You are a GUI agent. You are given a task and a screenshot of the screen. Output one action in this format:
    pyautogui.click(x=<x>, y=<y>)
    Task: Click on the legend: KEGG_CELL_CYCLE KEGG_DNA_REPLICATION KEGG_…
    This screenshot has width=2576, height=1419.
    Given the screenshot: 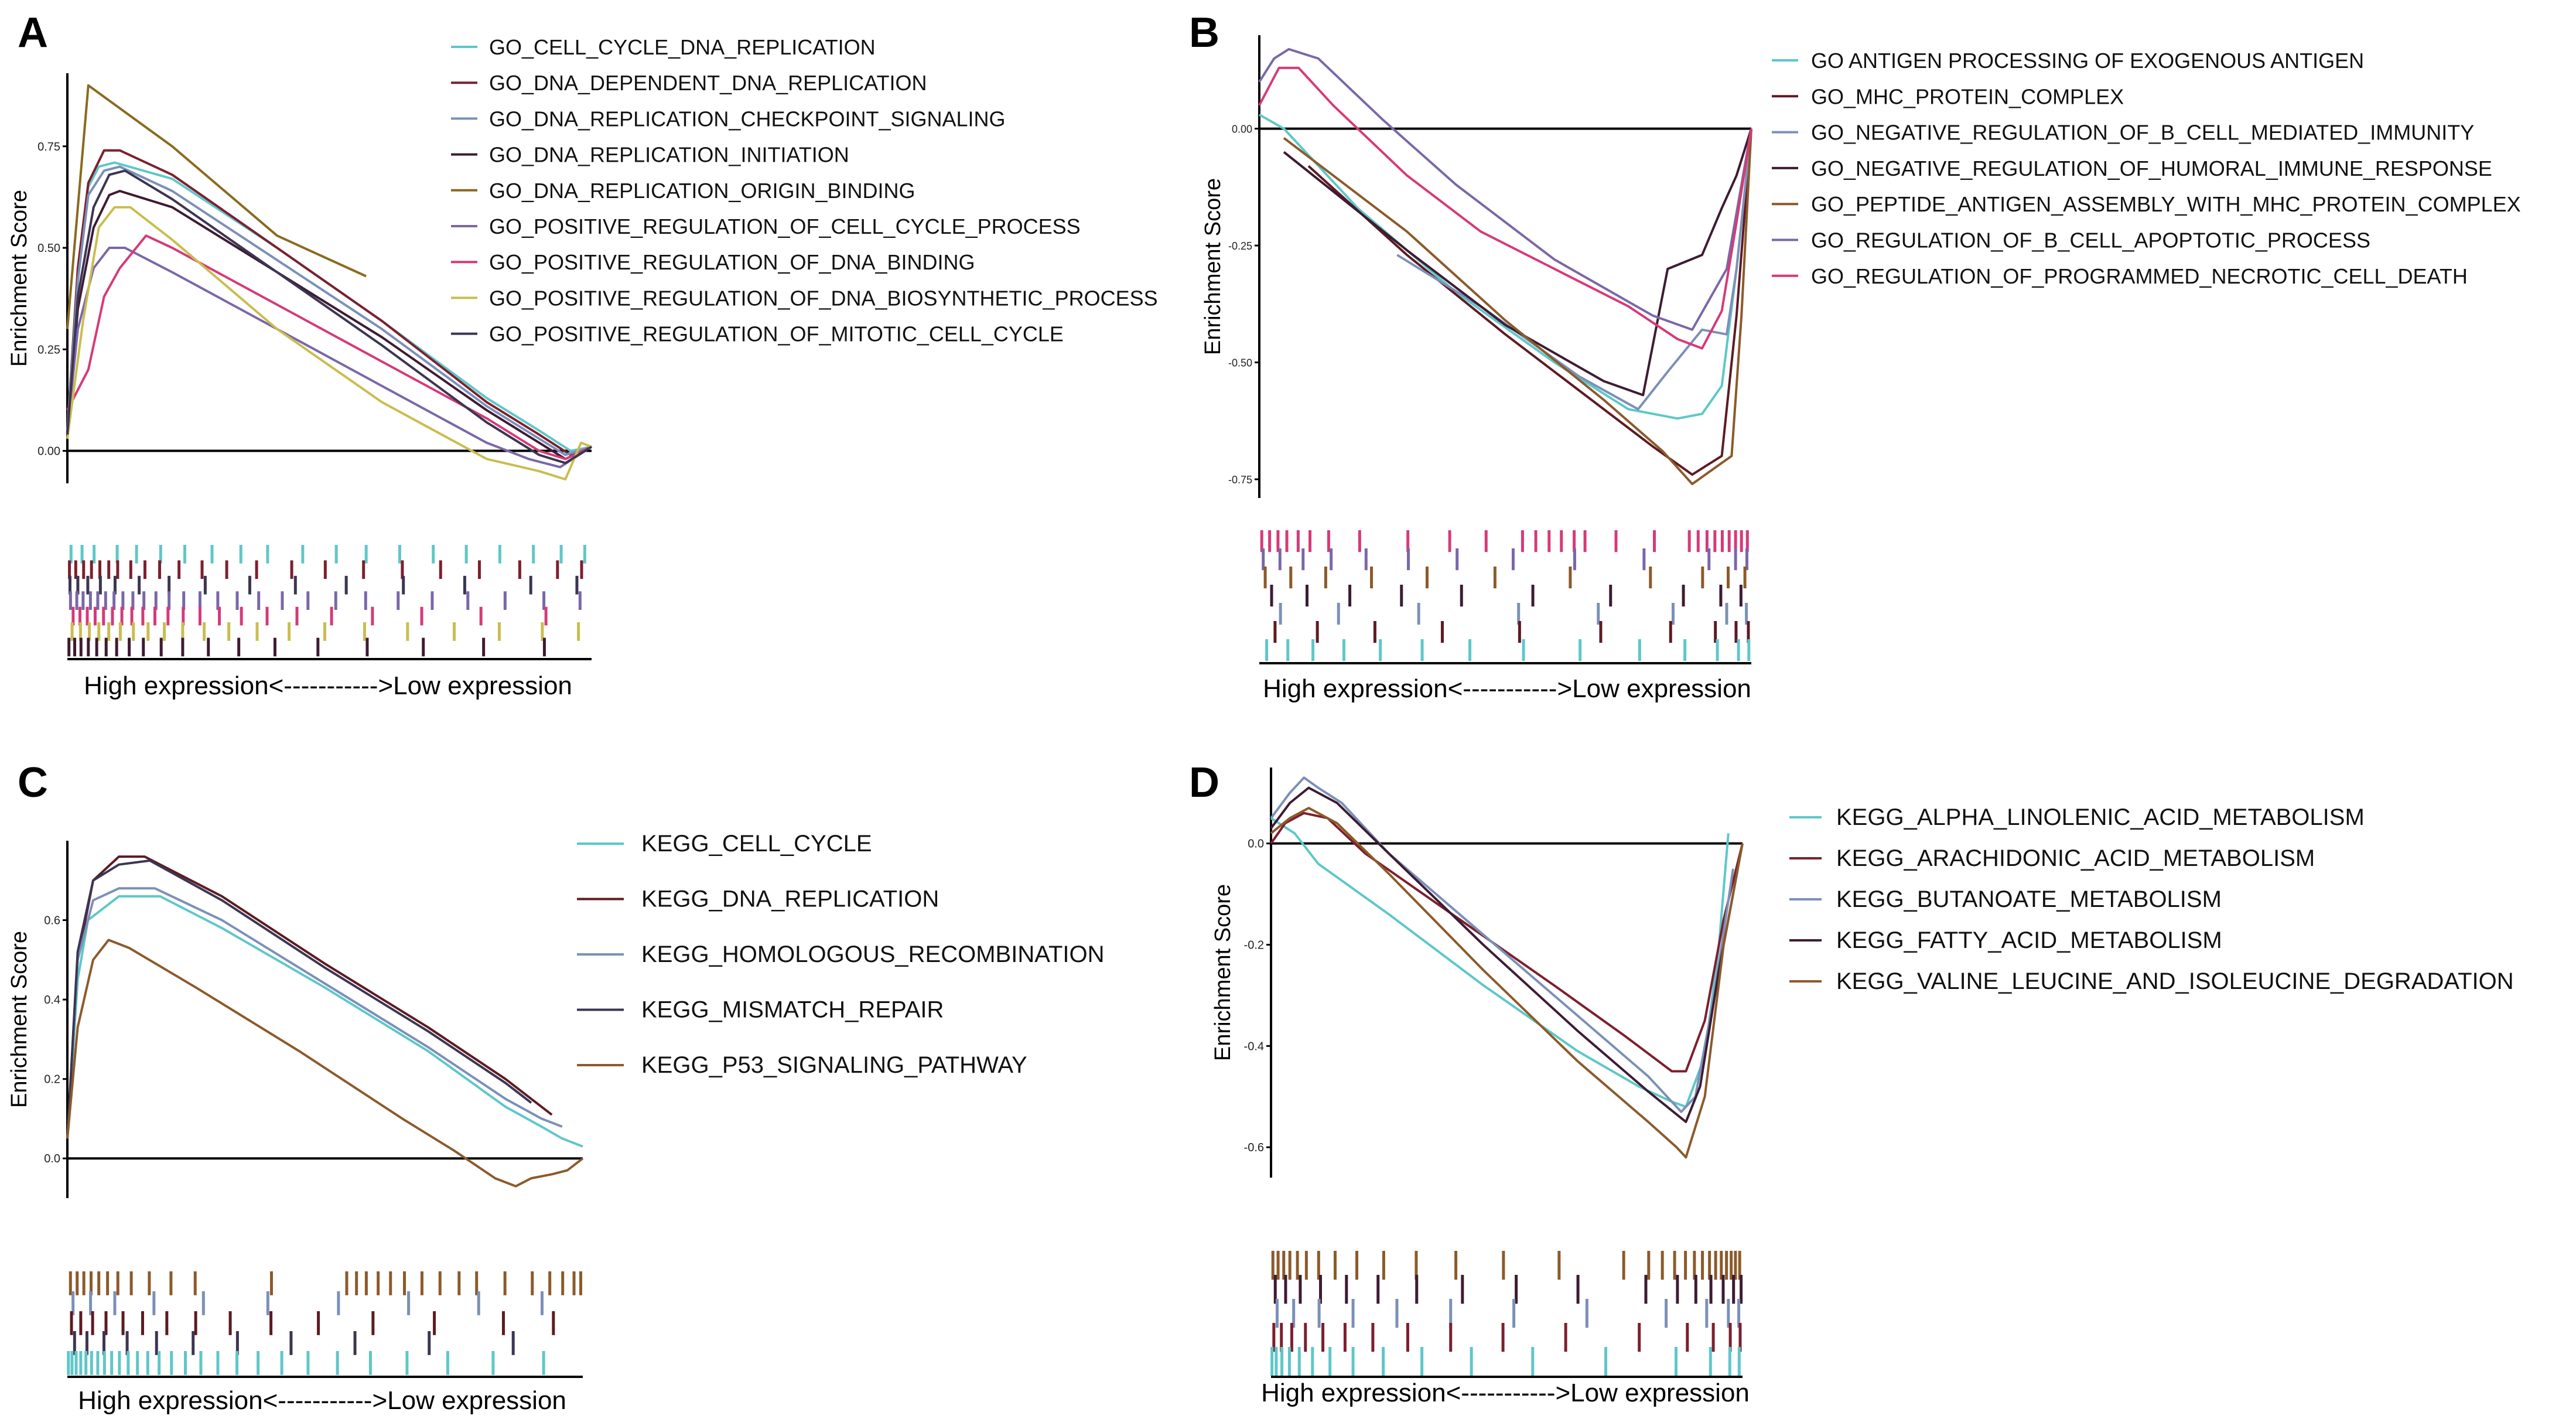 What is the action you would take?
    pyautogui.click(x=841, y=954)
    